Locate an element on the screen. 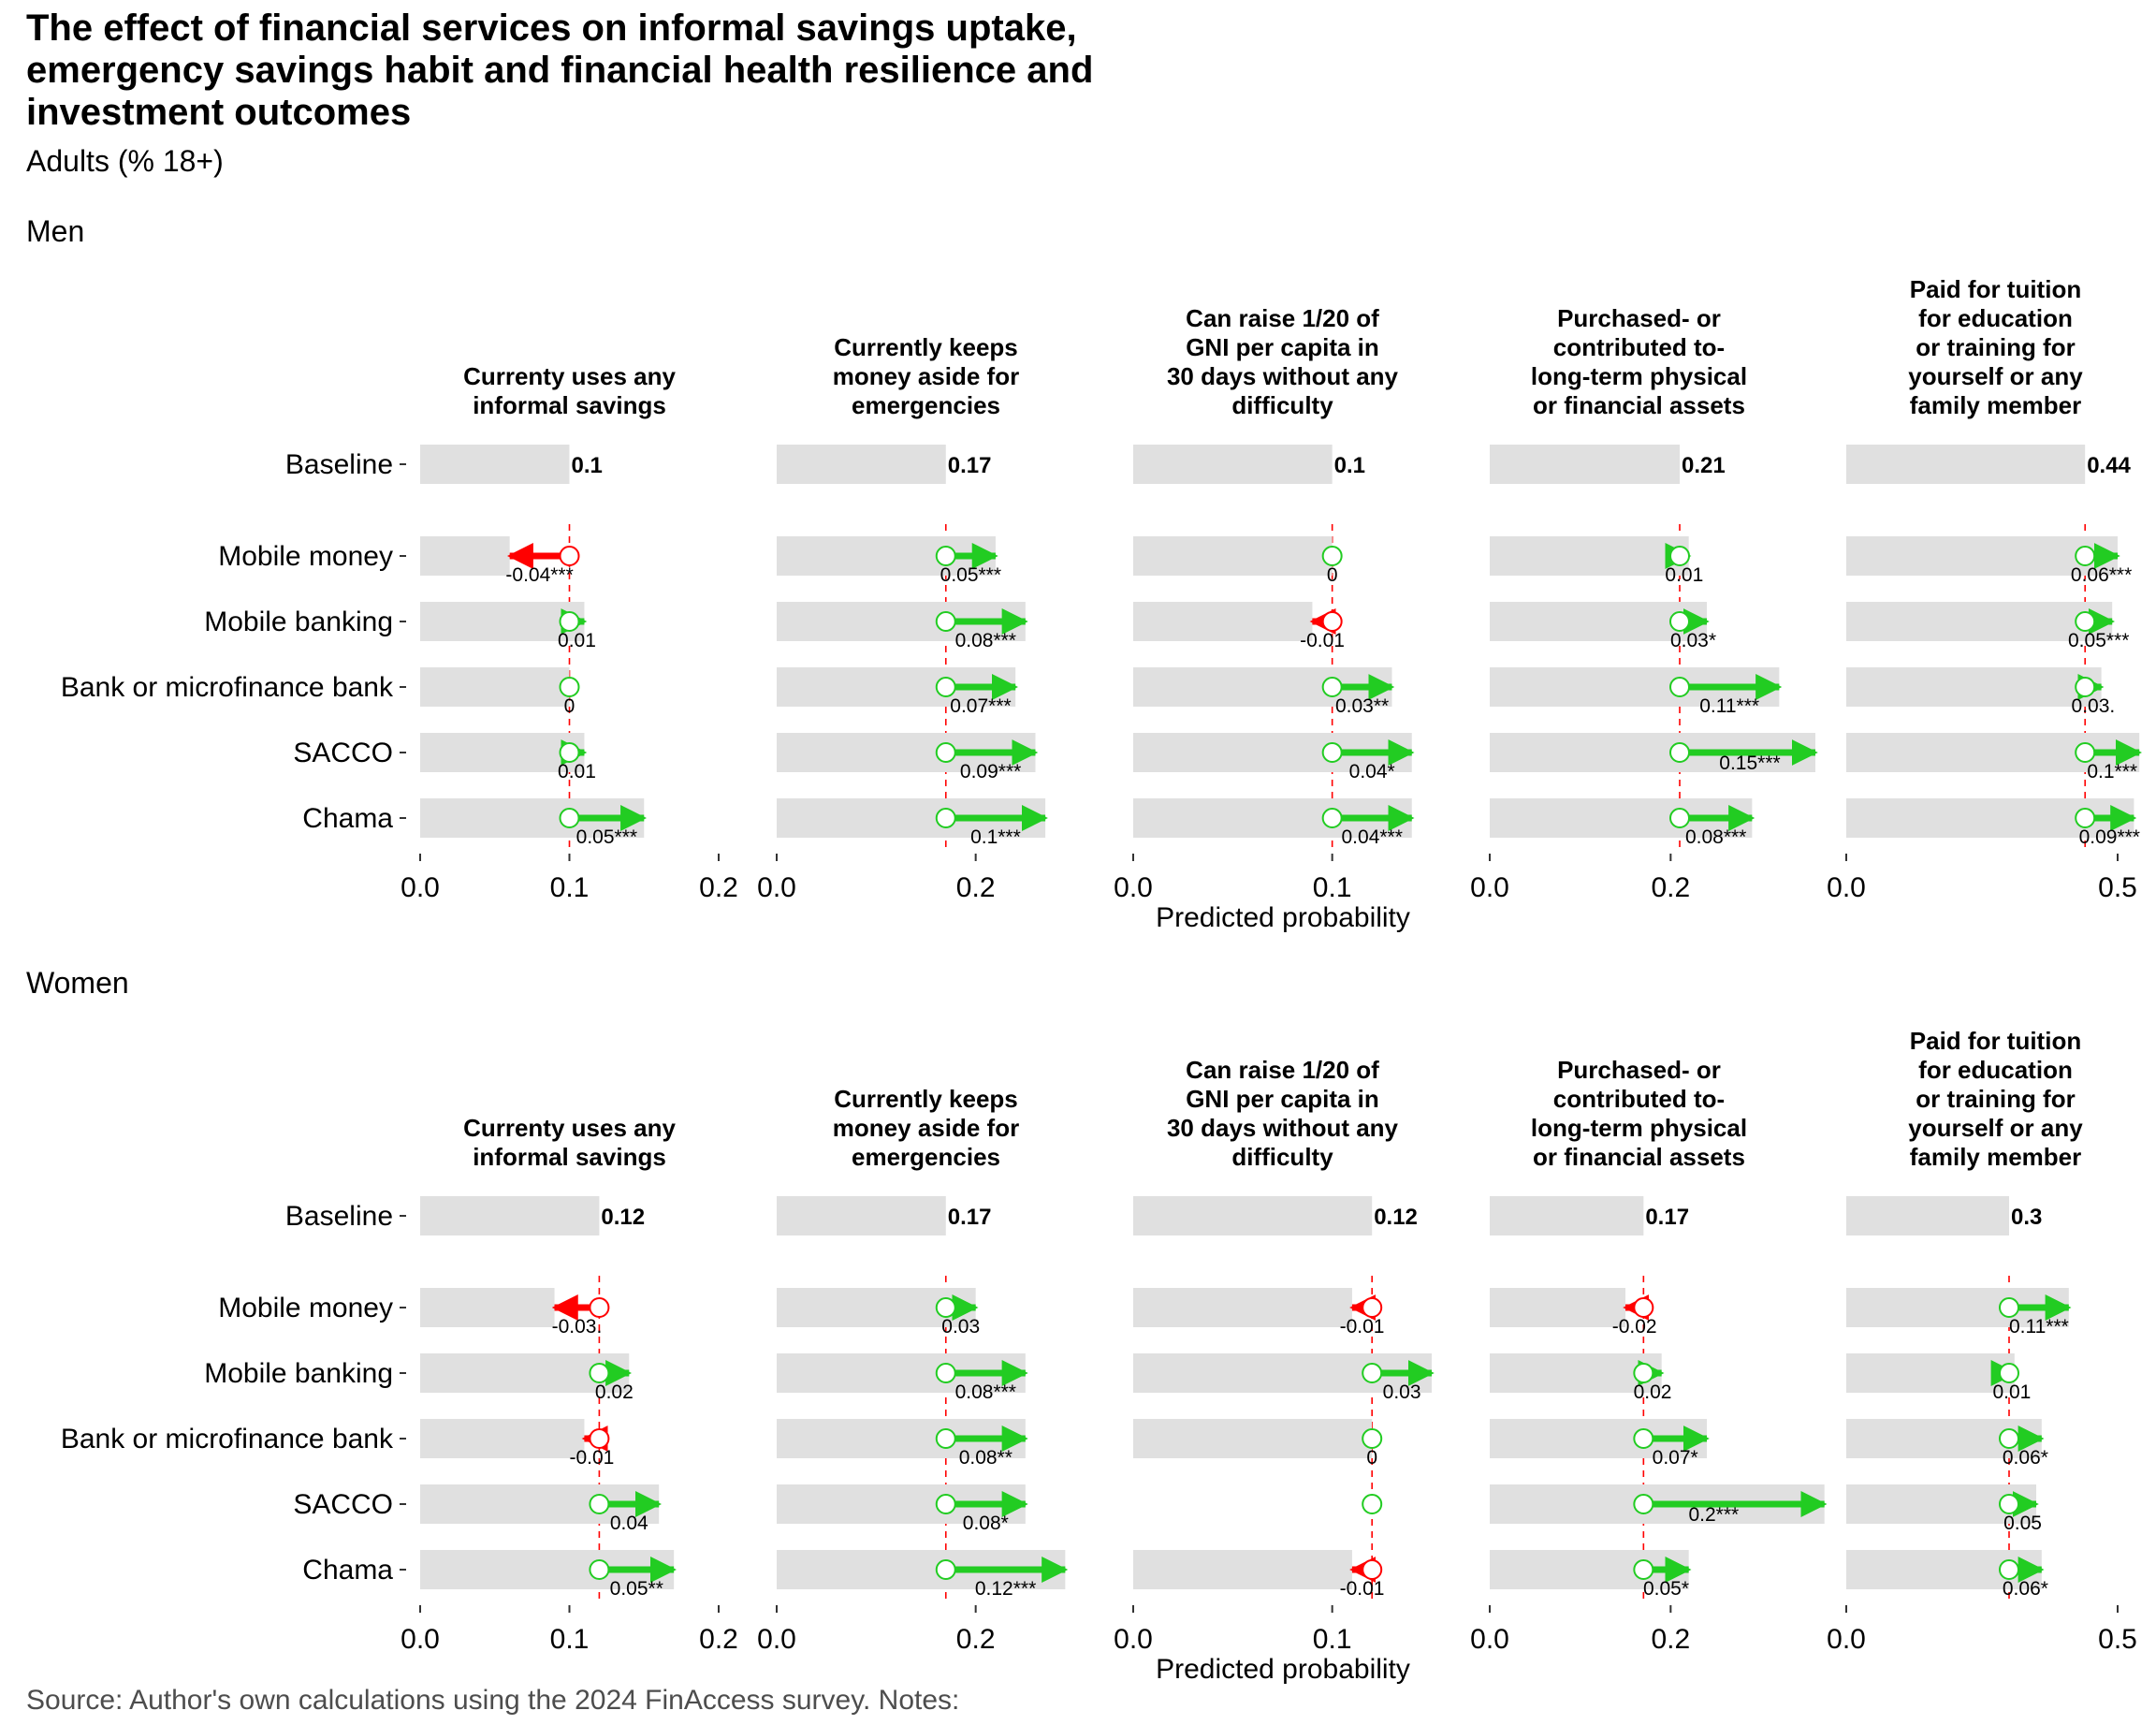  x-tick-label: 0.5 is located at coordinates (2117, 1639).